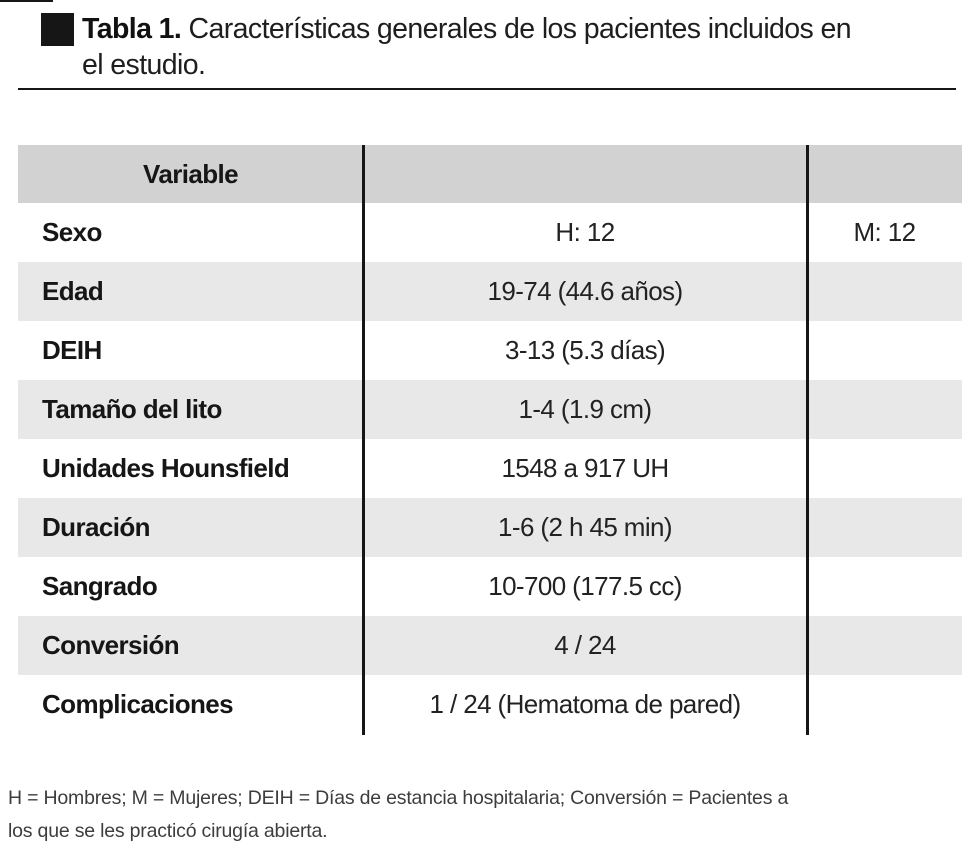 This screenshot has height=866, width=979. I want to click on row-extra-cell: M: 12, so click(884, 232).